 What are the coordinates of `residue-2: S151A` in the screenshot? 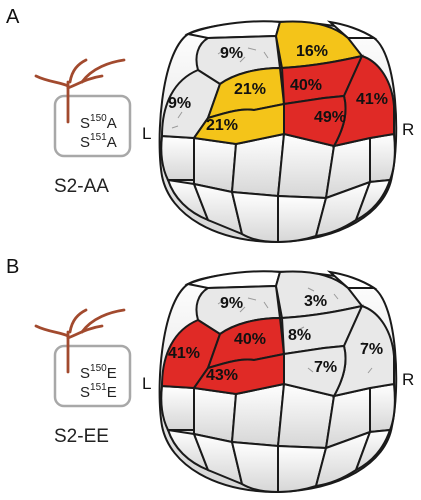 It's located at (98, 141).